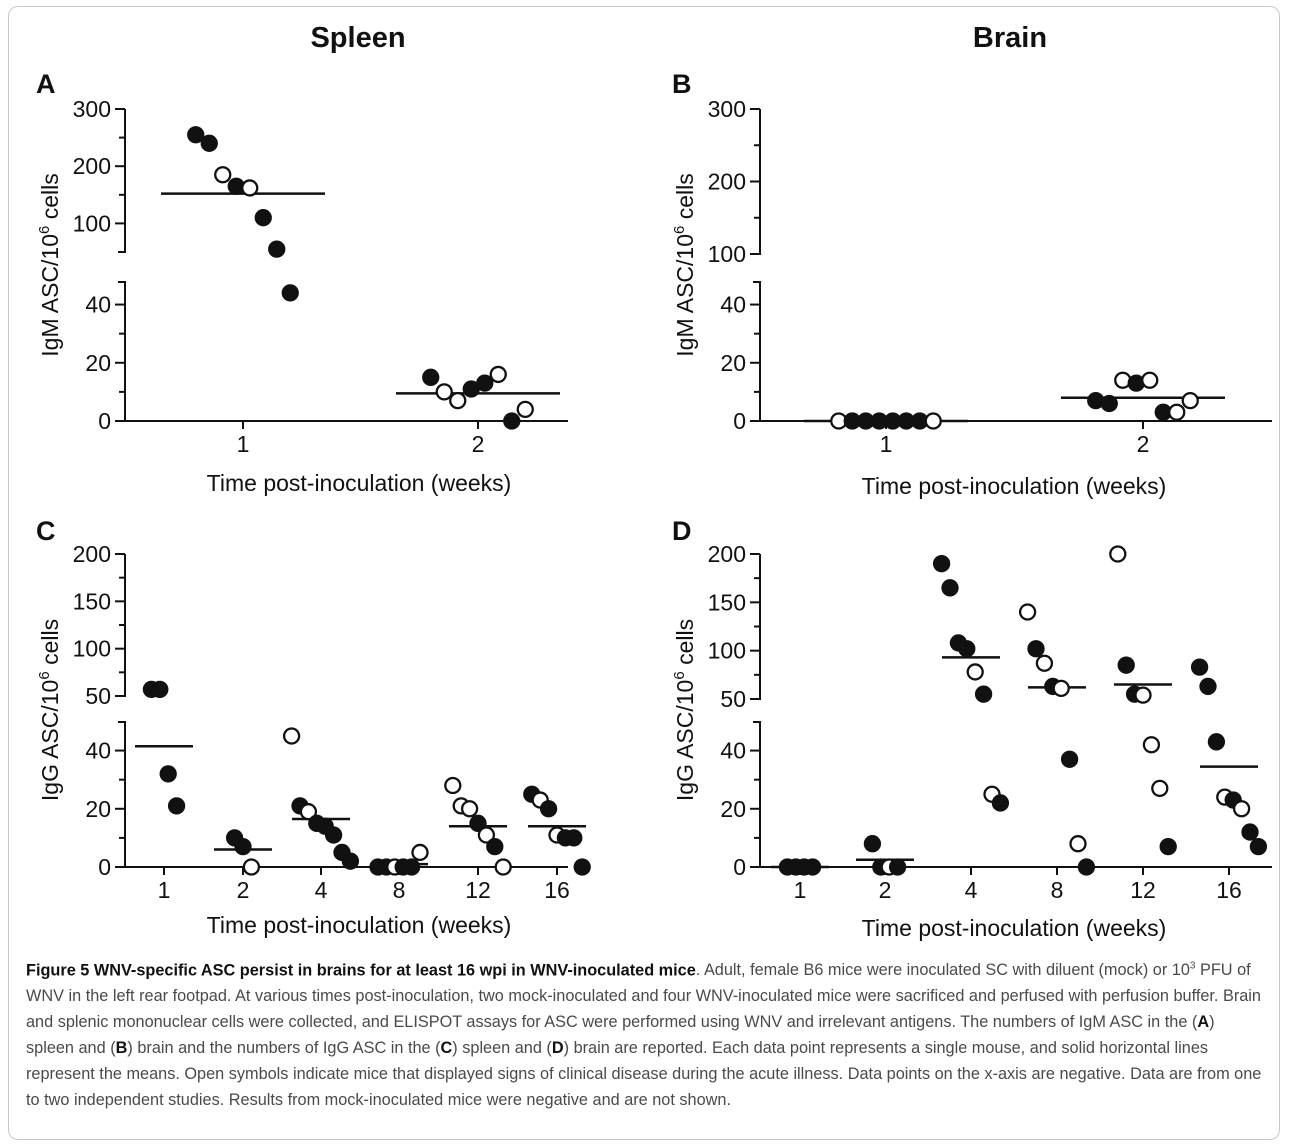 This screenshot has width=1290, height=1144. What do you see at coordinates (679, 675) in the screenshot?
I see `y-title-superscript: 6` at bounding box center [679, 675].